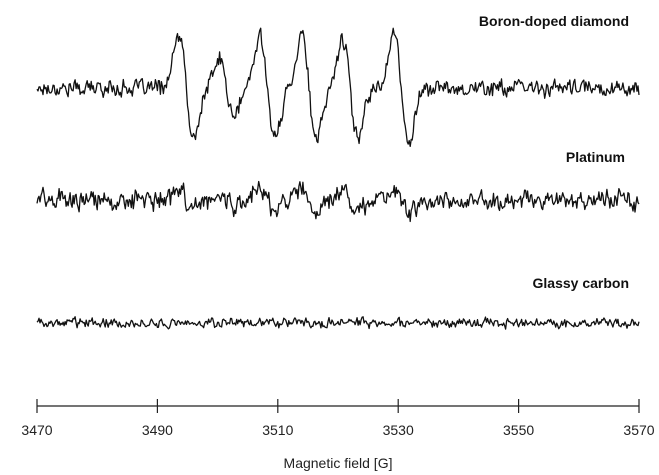 The image size is (659, 475). What do you see at coordinates (338, 463) in the screenshot?
I see `x-axis-label: Magnetic field [G]` at bounding box center [338, 463].